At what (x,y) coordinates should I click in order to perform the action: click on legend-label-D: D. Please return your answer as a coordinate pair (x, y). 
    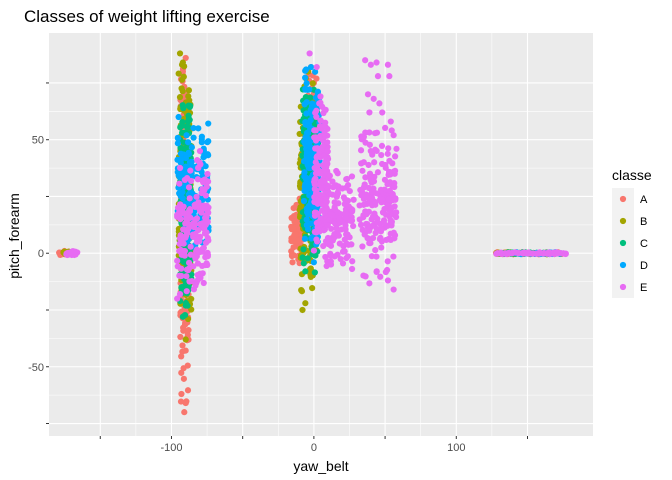
    Looking at the image, I should click on (644, 266).